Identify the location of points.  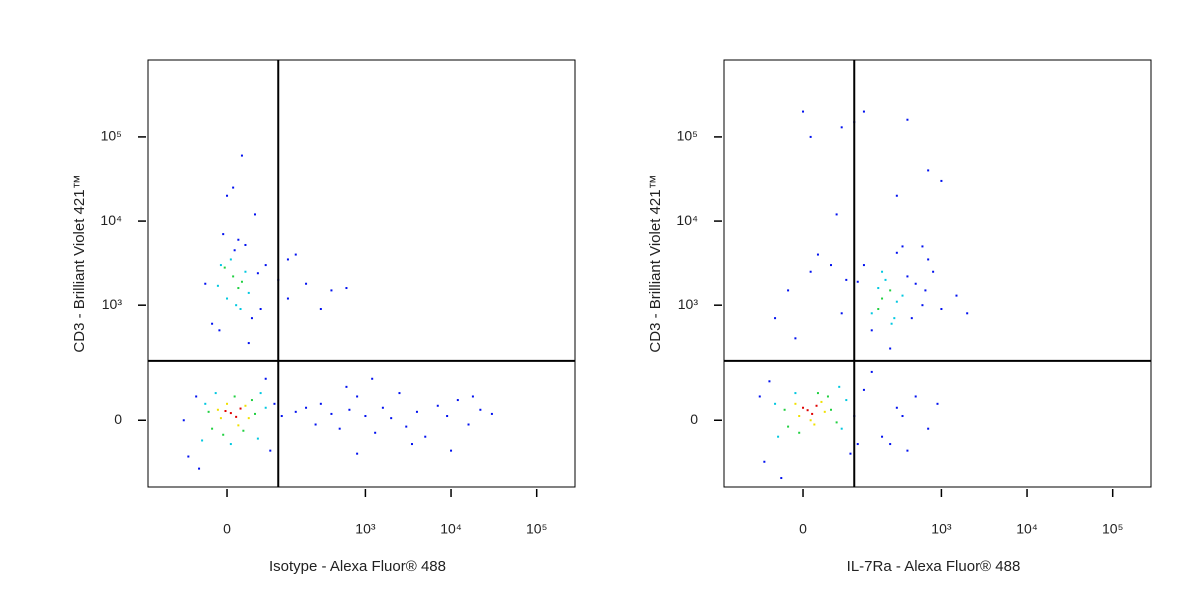
(863, 295).